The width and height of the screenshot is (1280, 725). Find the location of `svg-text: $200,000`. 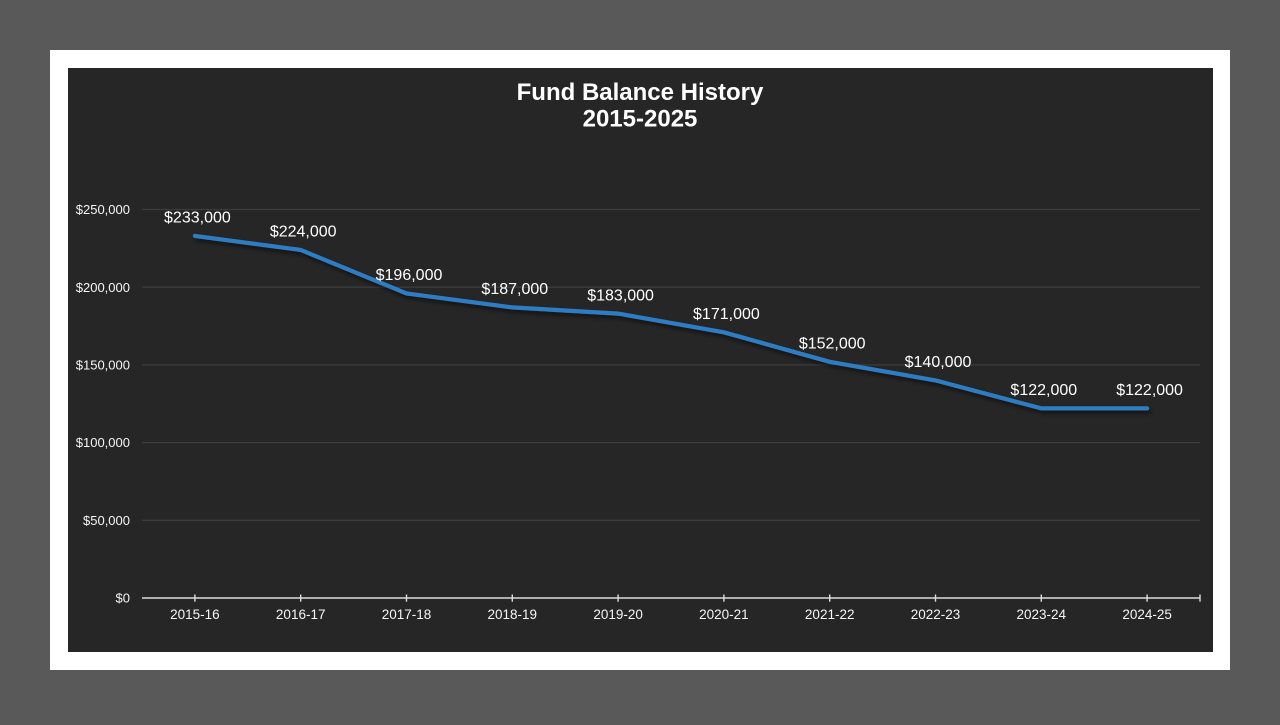

svg-text: $200,000 is located at coordinates (103, 287).